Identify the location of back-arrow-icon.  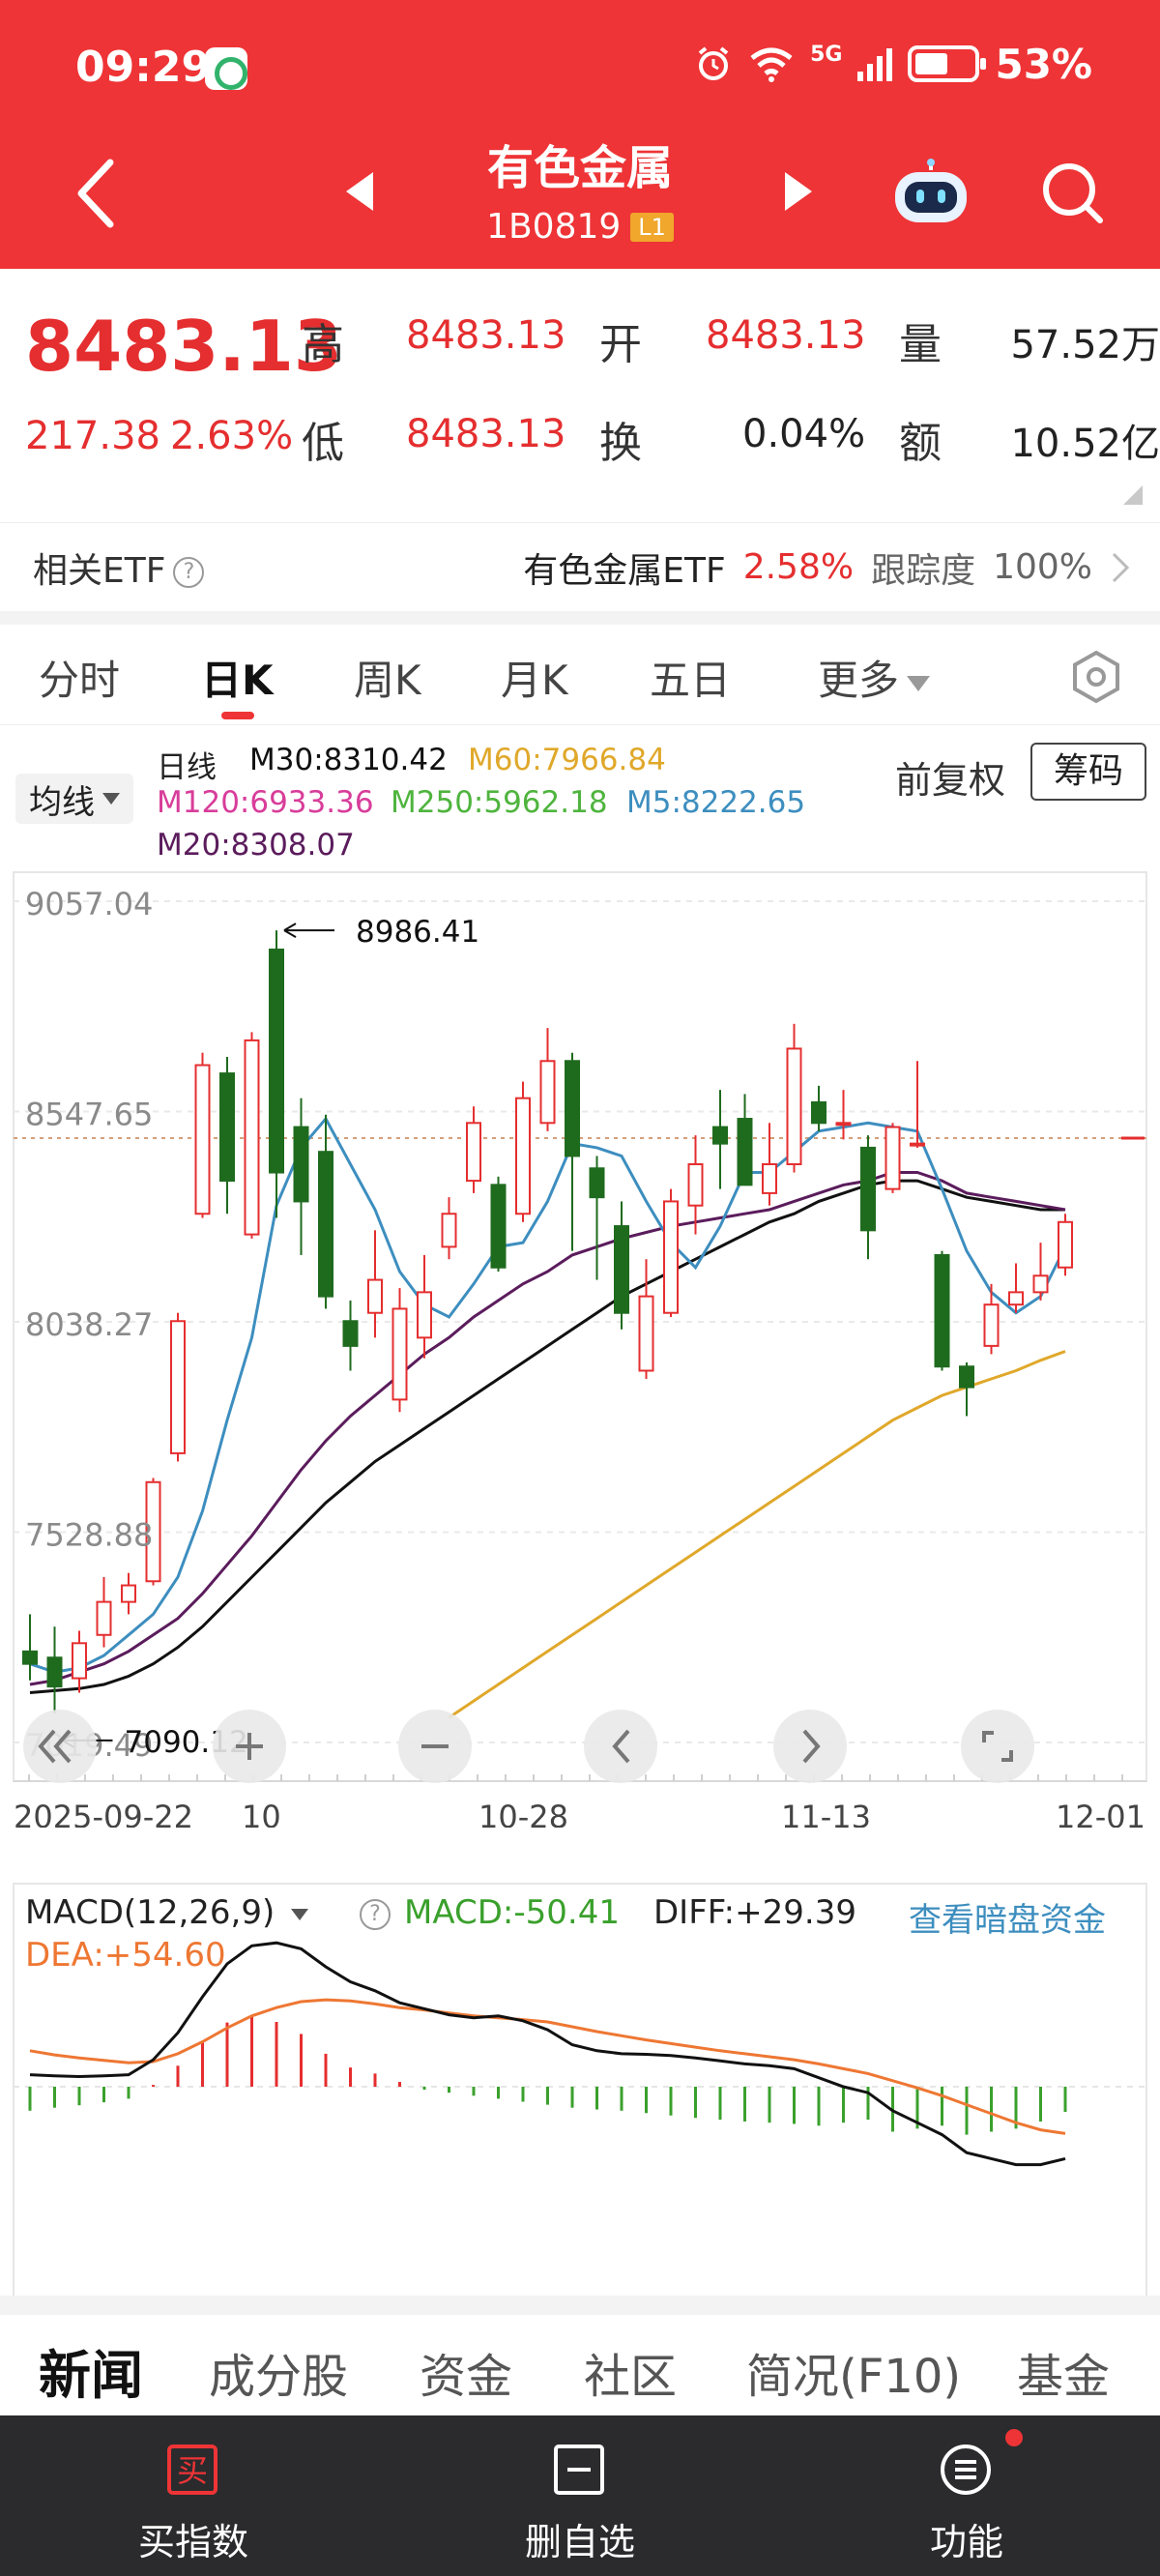
(97, 193).